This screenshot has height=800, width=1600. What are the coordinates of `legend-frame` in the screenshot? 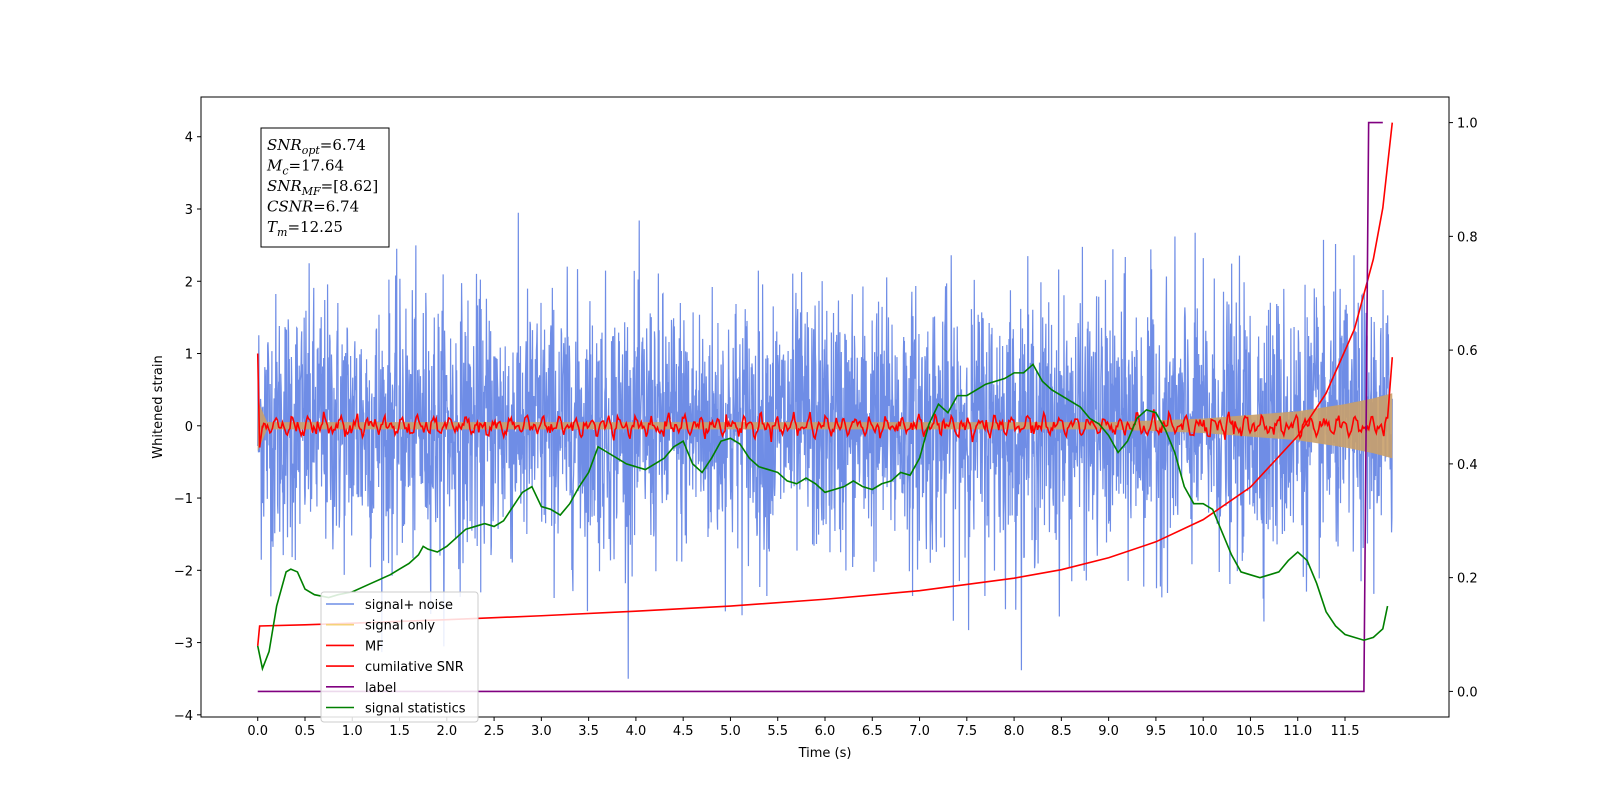 It's located at (399, 657).